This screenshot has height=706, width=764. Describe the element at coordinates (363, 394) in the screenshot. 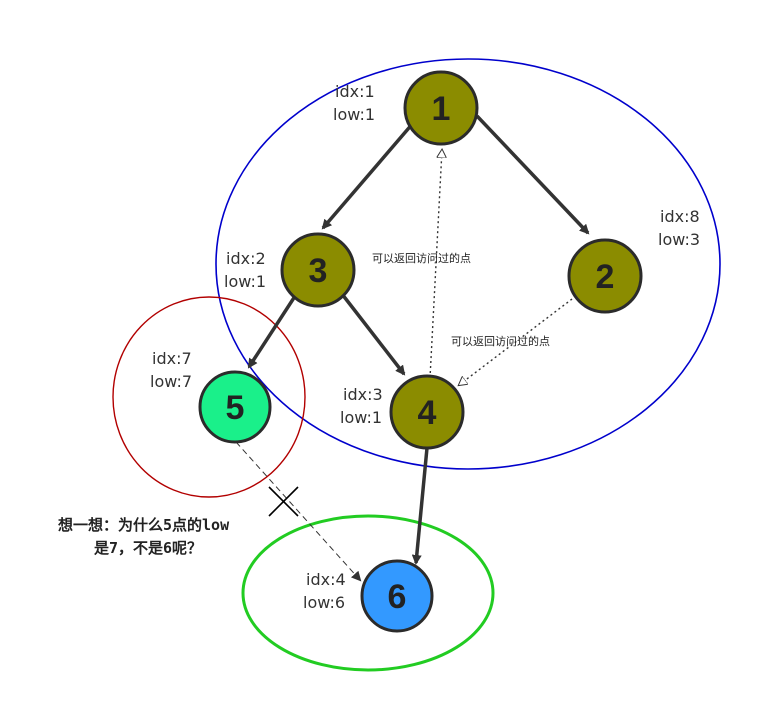

I see `node-4-idx-label: idx:3` at that location.